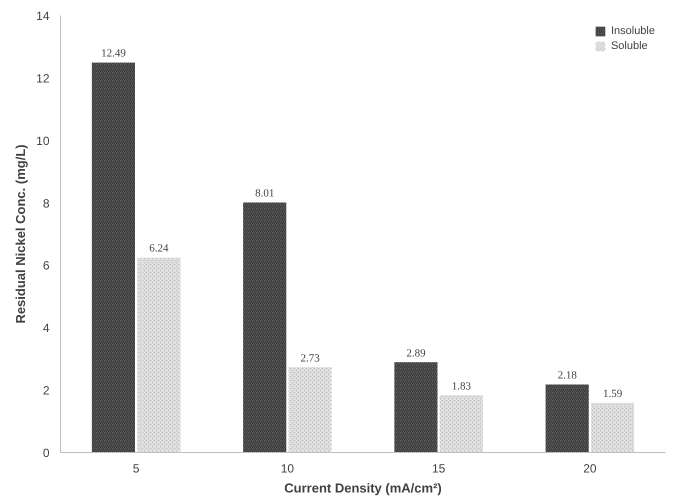 The image size is (685, 498). I want to click on y-tick-label: 2, so click(46, 391).